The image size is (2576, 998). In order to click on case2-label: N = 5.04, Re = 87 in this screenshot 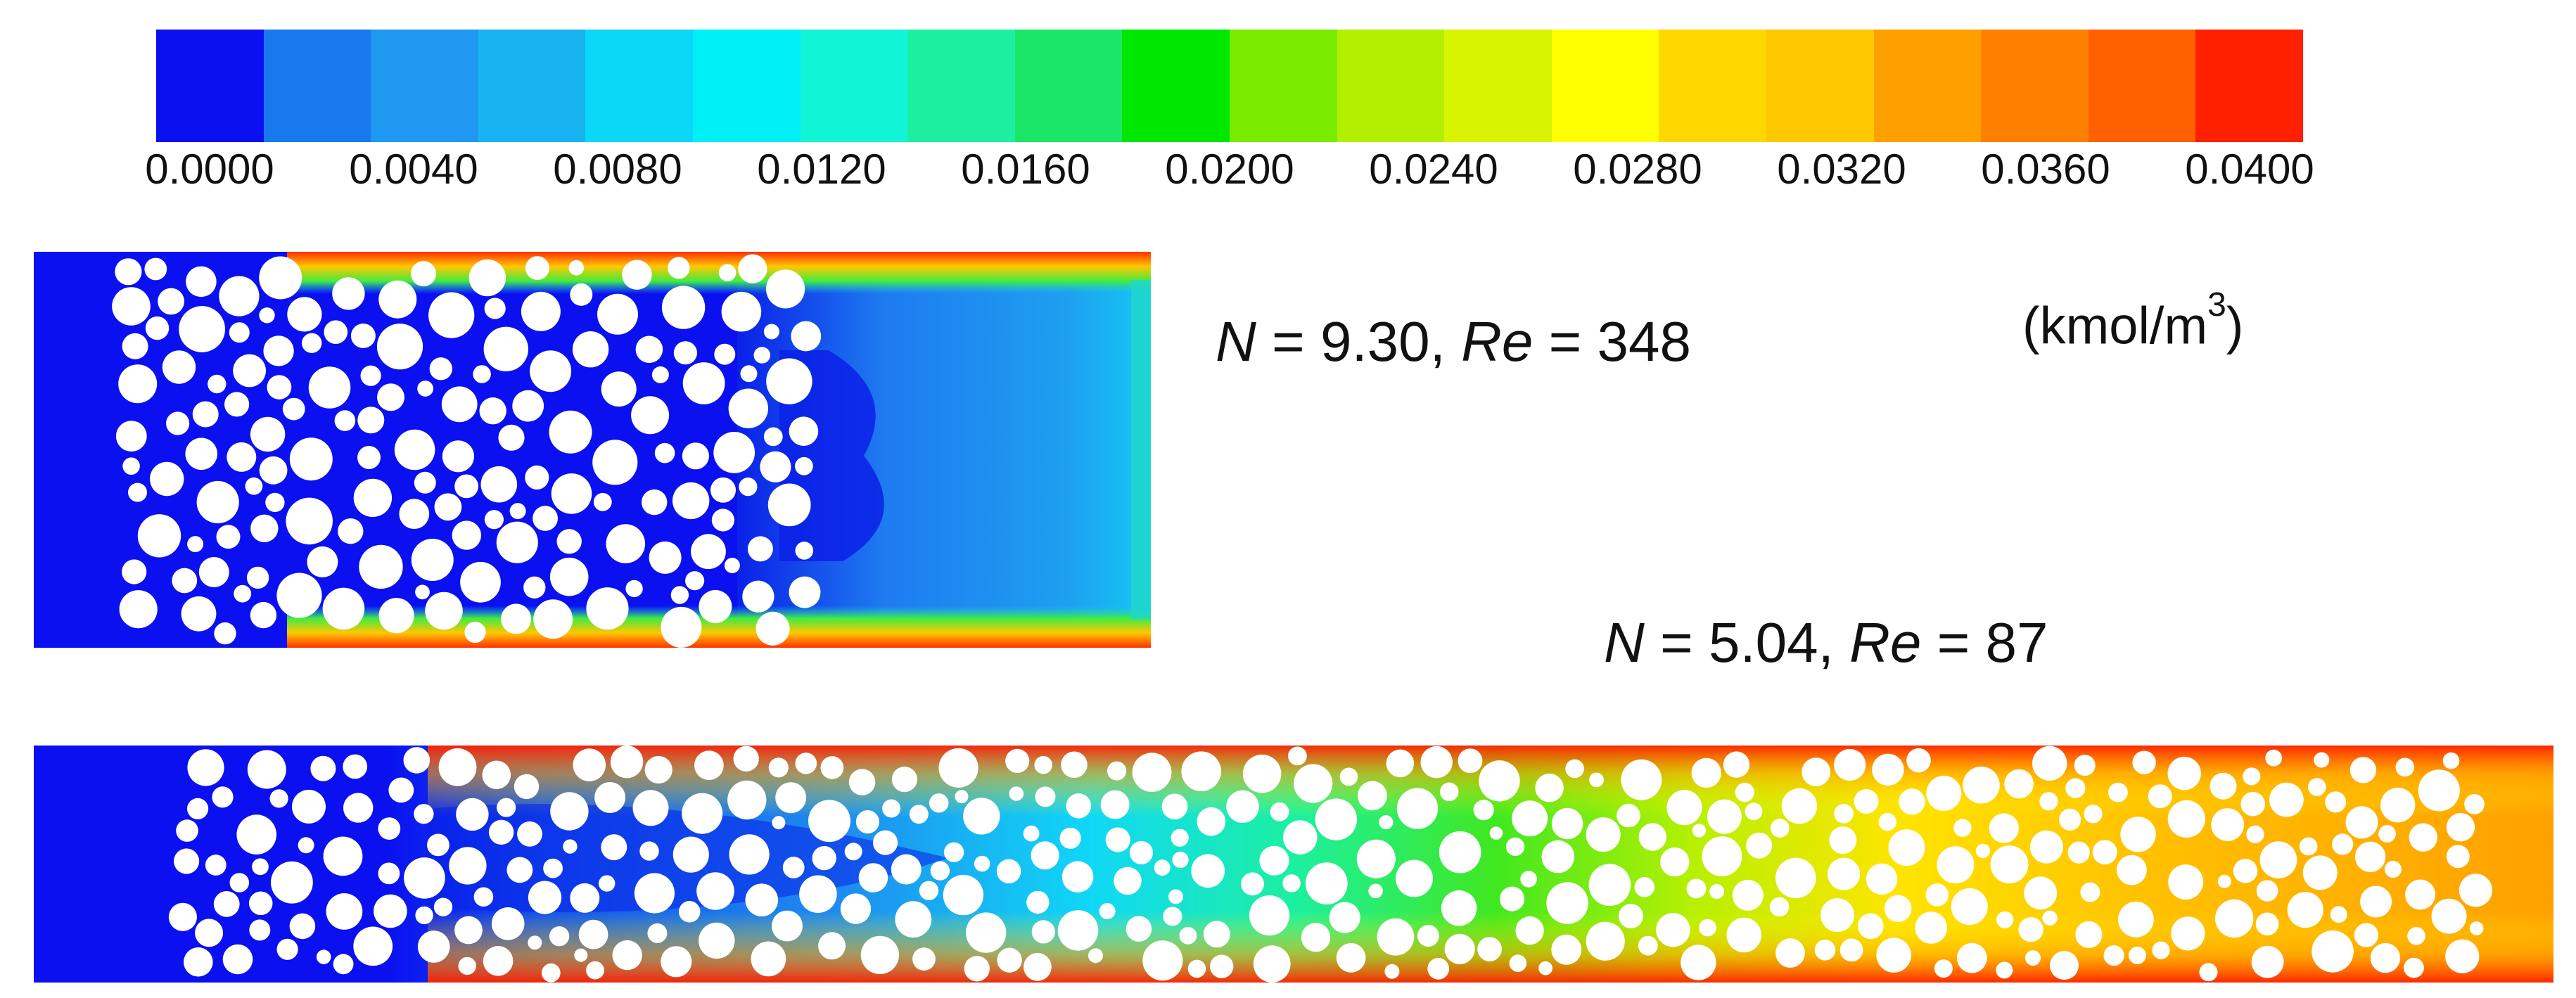, I will do `click(1826, 642)`.